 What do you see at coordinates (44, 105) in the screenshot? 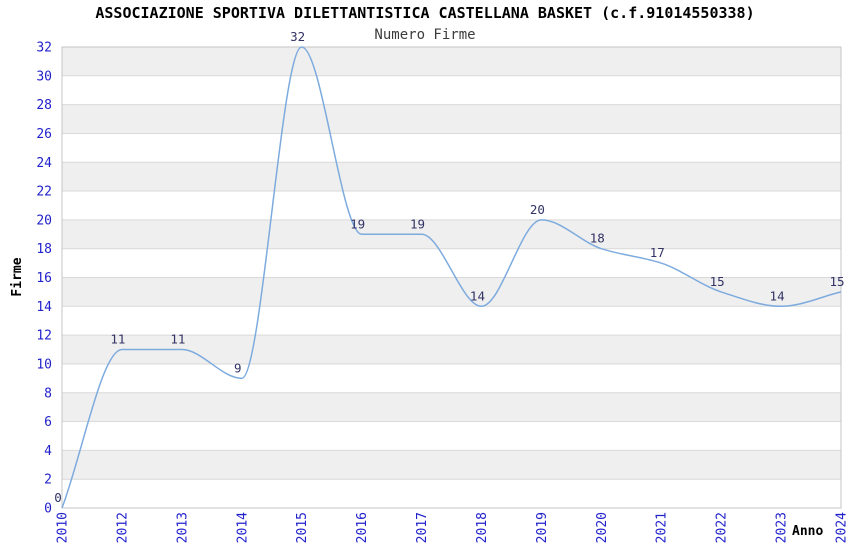
I see `y-tick-label: 28` at bounding box center [44, 105].